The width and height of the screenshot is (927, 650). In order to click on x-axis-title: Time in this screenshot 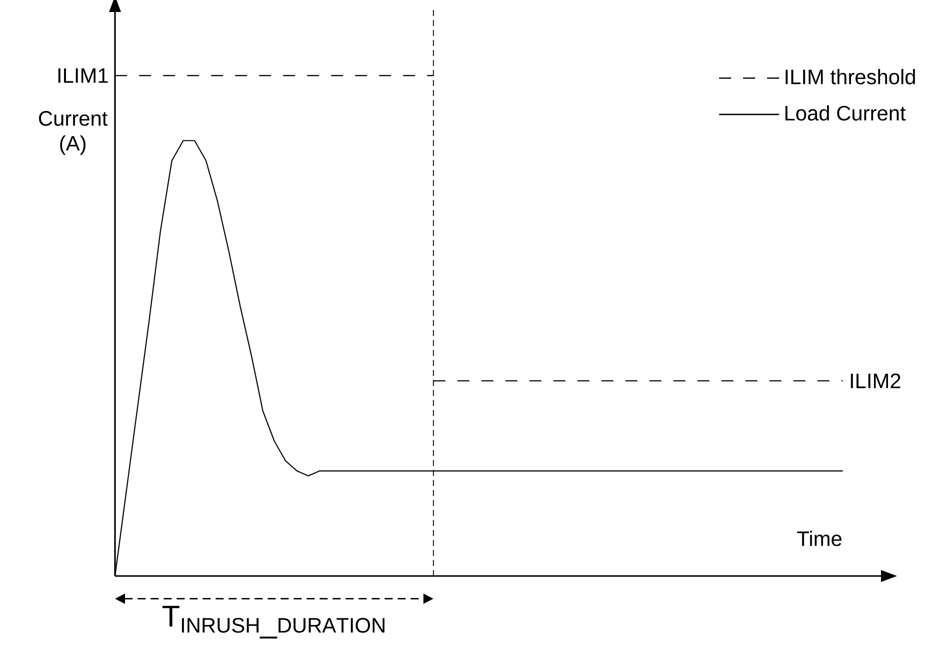, I will do `click(819, 538)`.